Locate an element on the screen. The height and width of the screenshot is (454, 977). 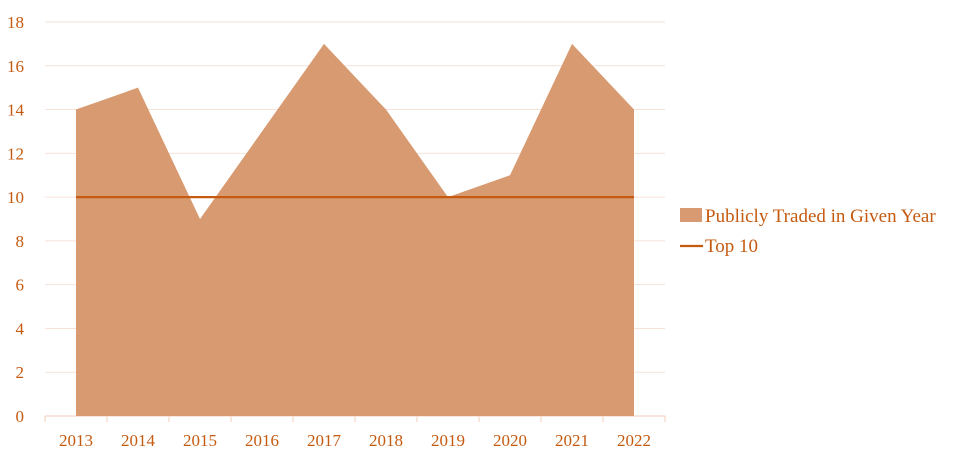
legend-label-area: Publicly Traded in Given Year is located at coordinates (820, 216).